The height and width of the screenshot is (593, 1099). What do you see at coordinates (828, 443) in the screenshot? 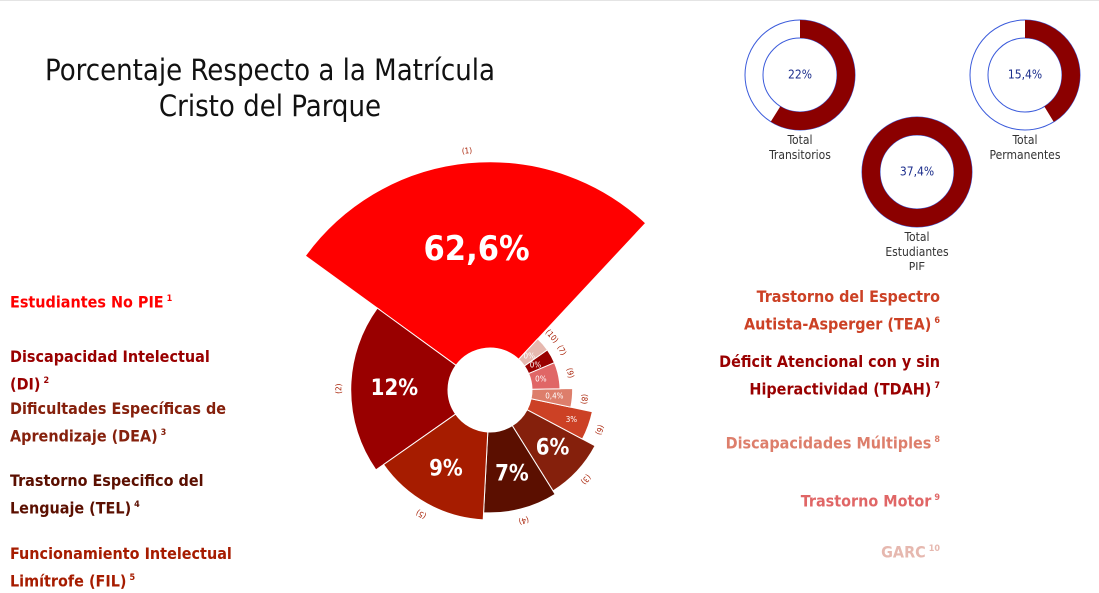
I see `legend-text: Discapacidades Múltiples` at bounding box center [828, 443].